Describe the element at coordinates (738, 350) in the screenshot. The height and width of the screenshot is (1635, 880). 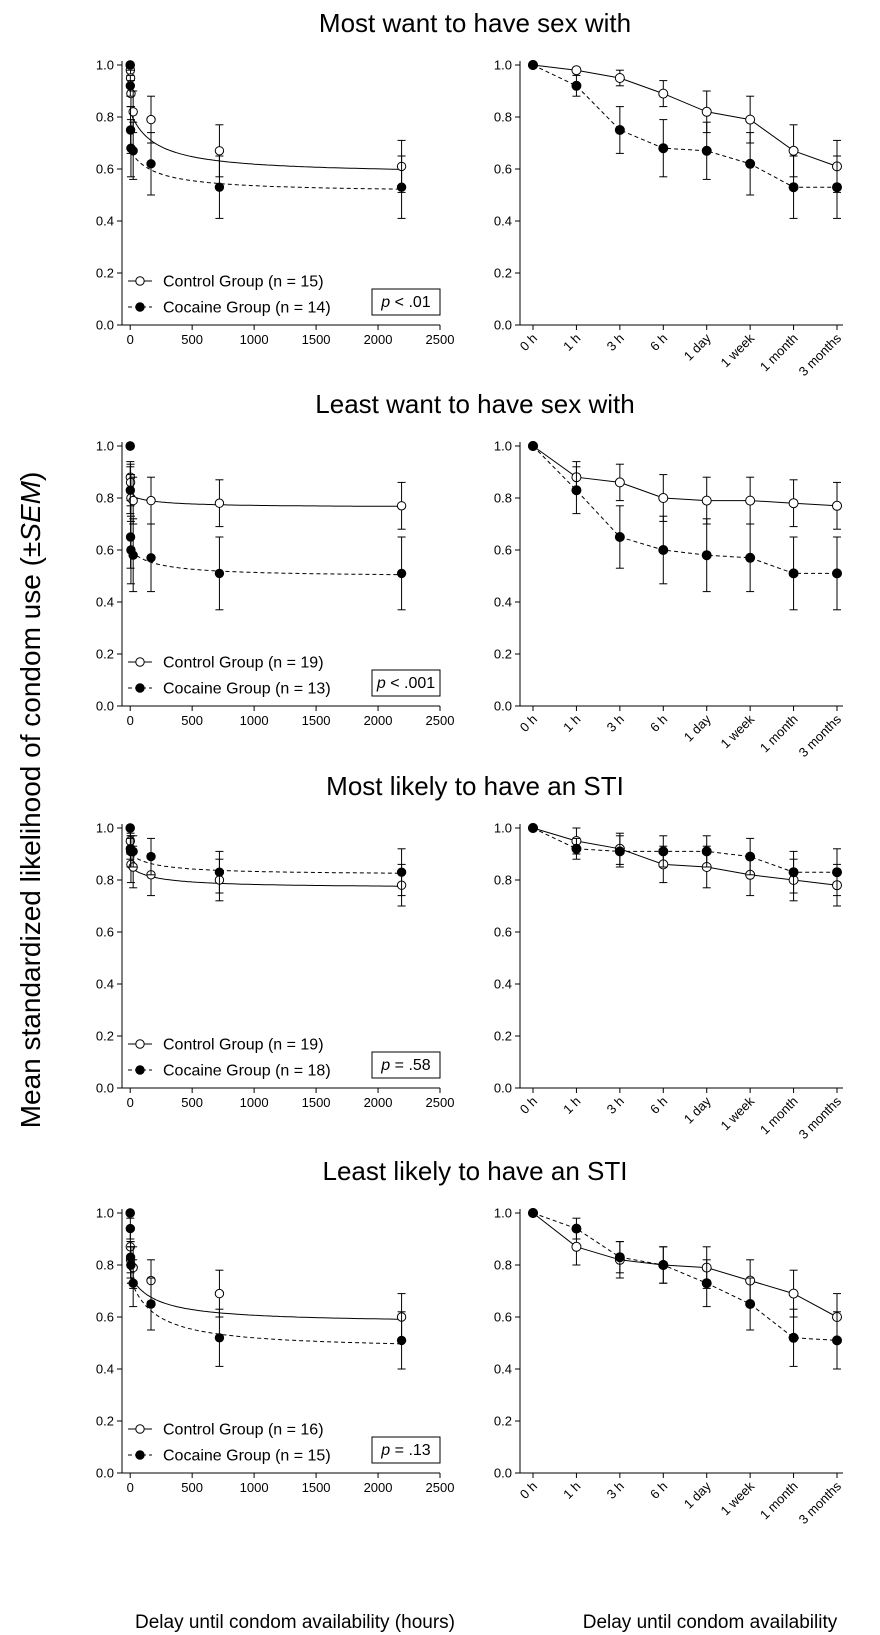
I see `x-tick-label: 1 week` at that location.